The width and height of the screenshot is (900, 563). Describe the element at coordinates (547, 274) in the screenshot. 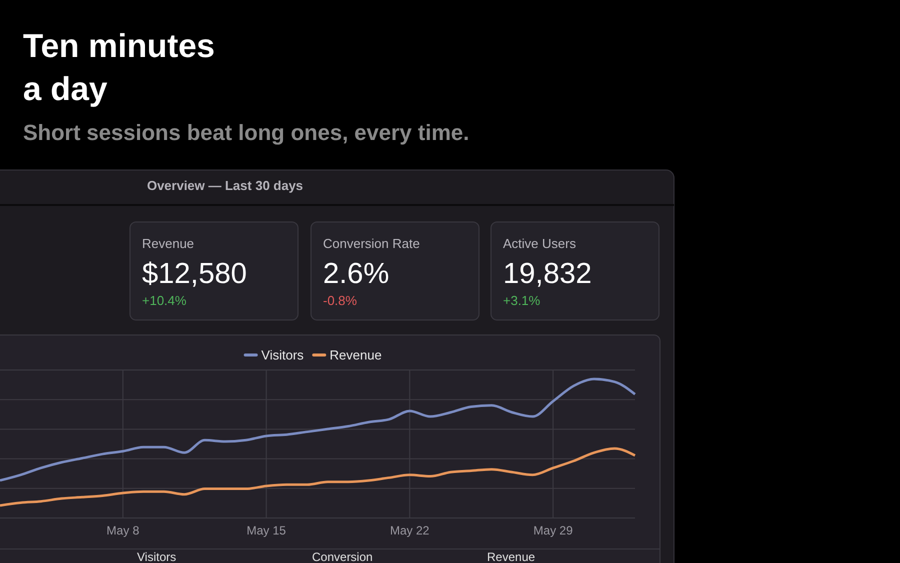

I see `text: 19,832` at that location.